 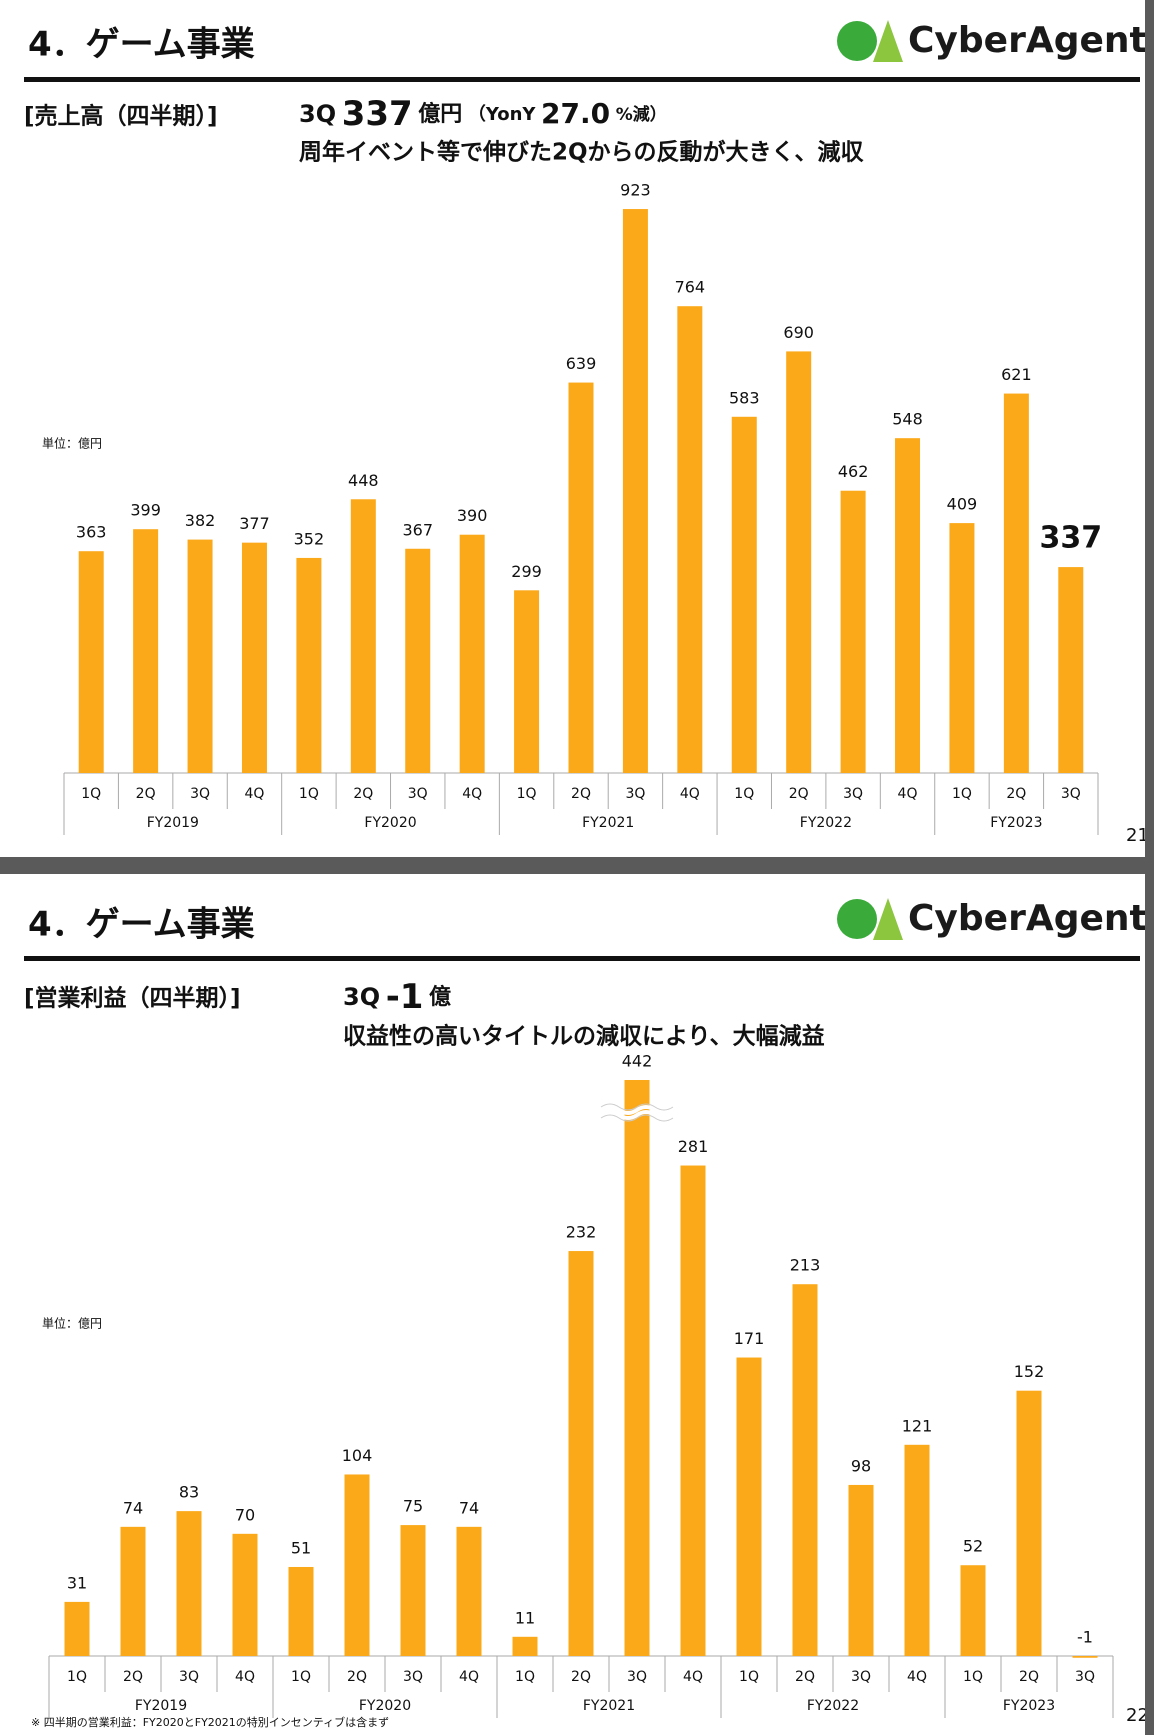 What do you see at coordinates (132, 998) in the screenshot?
I see `chart-title: [営業利益（四半期）]` at bounding box center [132, 998].